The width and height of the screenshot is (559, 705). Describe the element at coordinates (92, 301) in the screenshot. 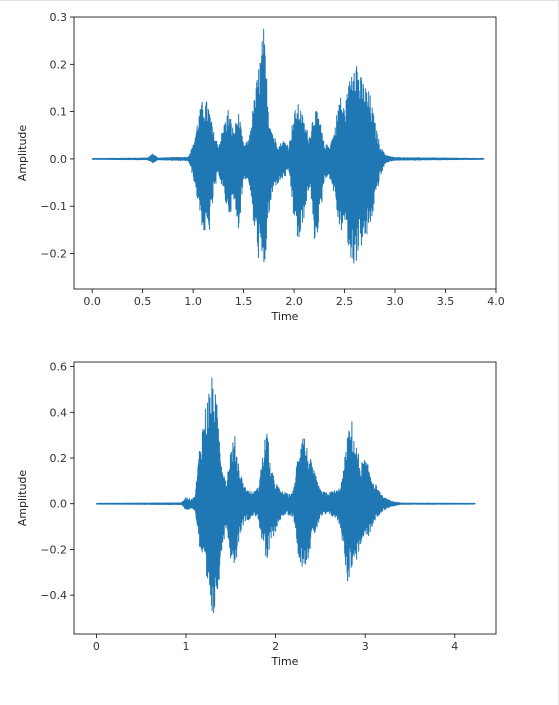

I see `x-tick-label-top-0: 0.0` at that location.